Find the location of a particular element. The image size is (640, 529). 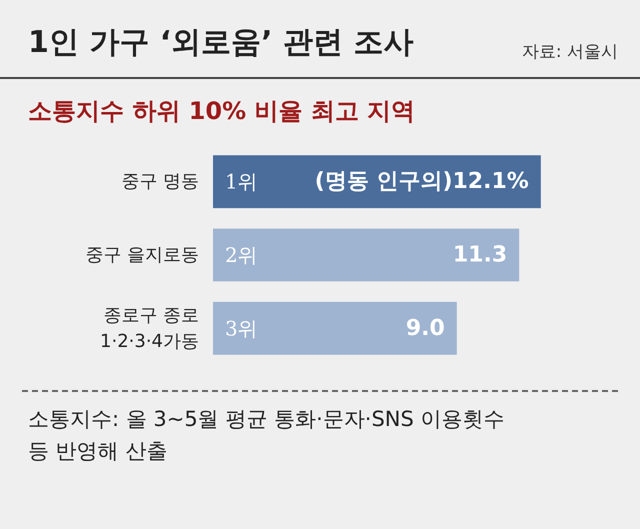

data-label: 11.3 is located at coordinates (480, 255).